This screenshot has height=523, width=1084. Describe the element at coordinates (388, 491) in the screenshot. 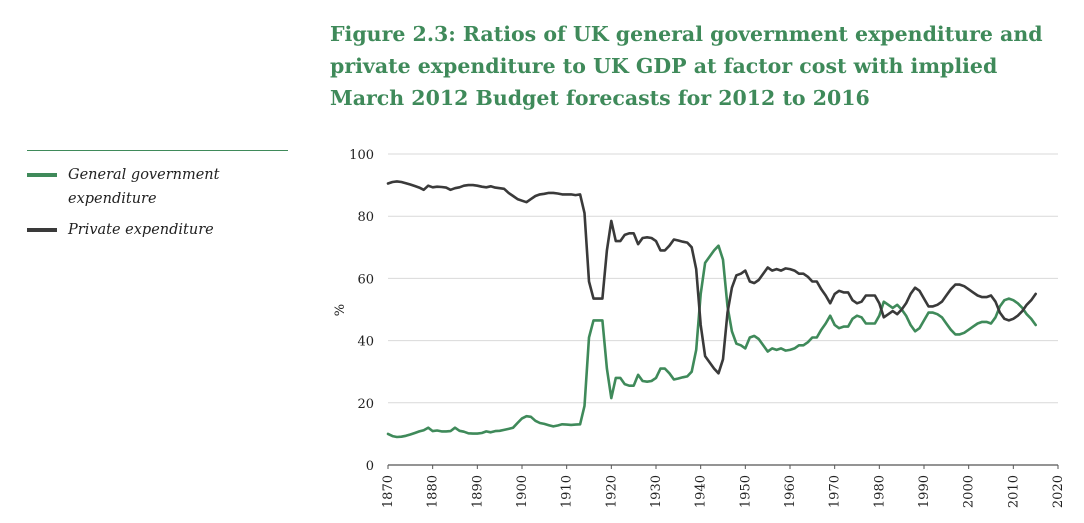

I see `x-tick-label: 1870` at that location.